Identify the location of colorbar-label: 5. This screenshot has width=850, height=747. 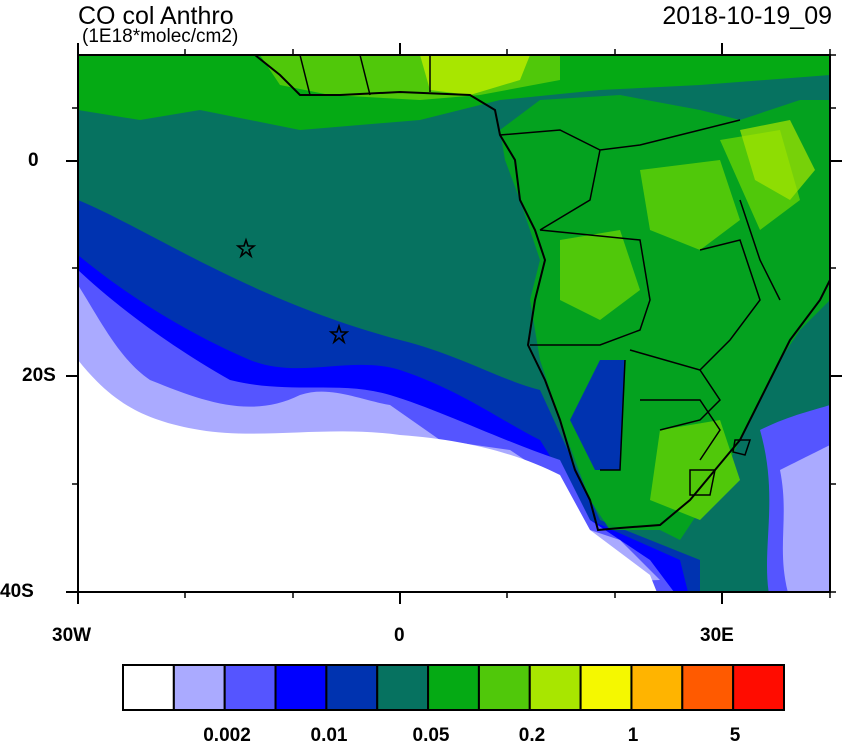
(735, 735).